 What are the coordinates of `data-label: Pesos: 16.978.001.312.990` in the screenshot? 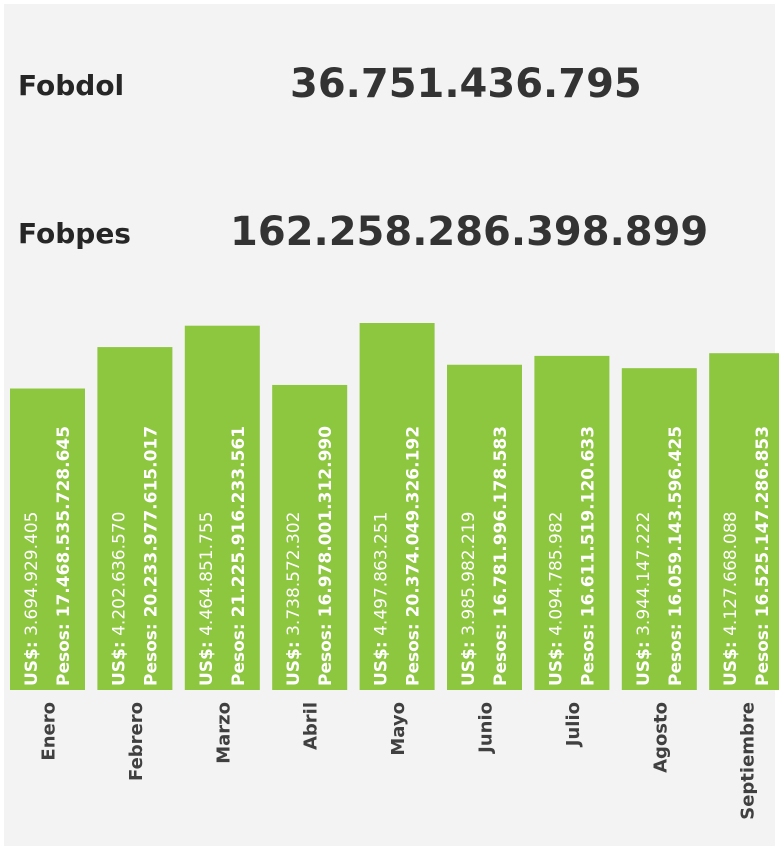 It's located at (326, 556).